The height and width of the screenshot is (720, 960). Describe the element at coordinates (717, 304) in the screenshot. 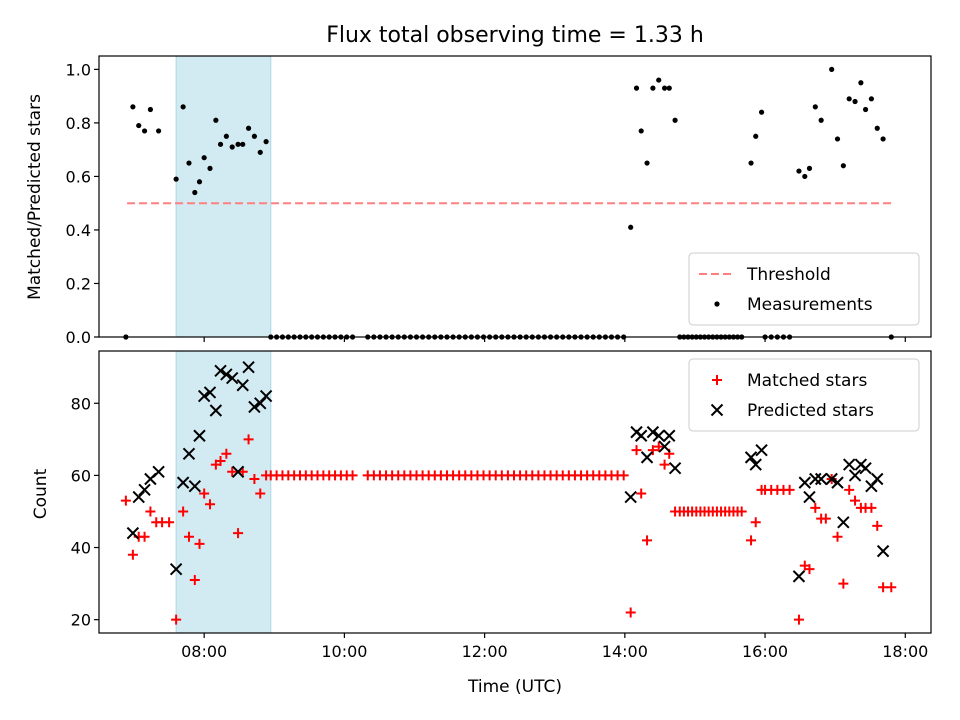

I see `legend-measurements-swatch` at that location.